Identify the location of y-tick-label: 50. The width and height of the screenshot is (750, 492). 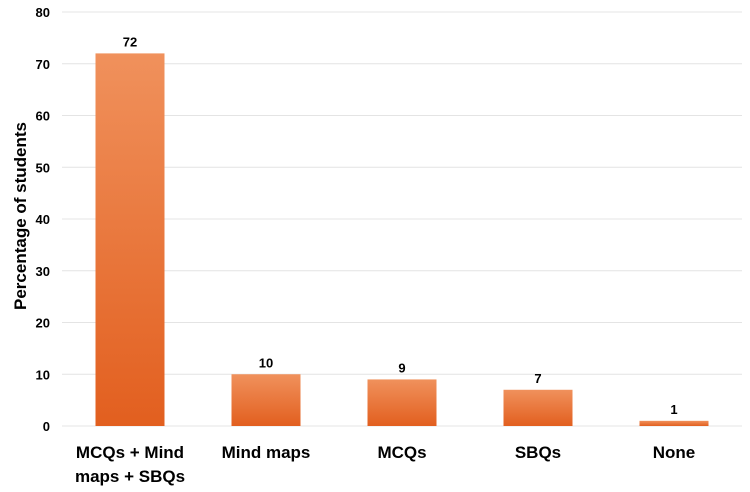
(43, 167).